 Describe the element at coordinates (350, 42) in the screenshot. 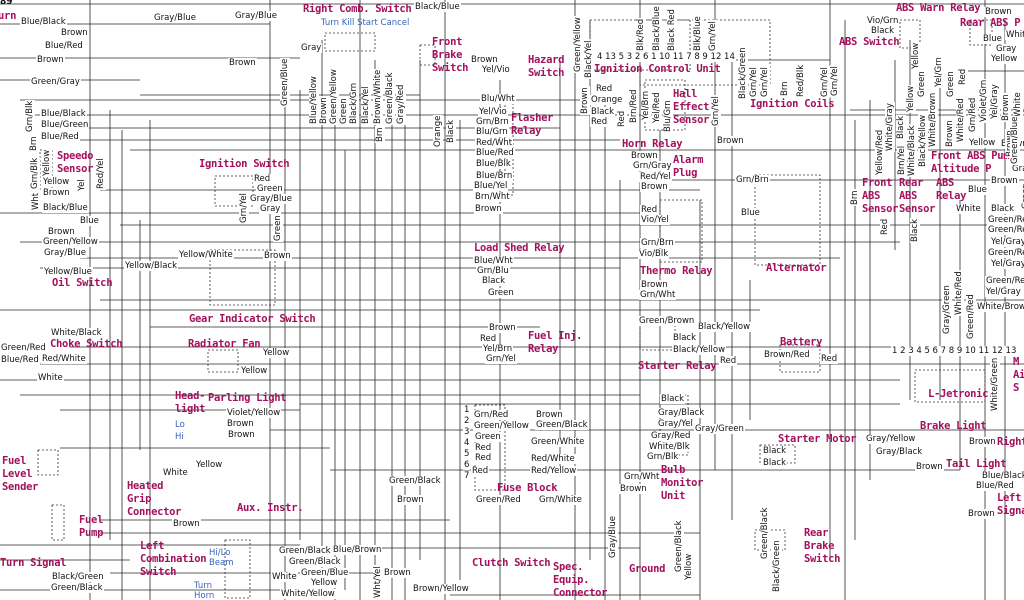

I see `right-comb-switch-box` at that location.